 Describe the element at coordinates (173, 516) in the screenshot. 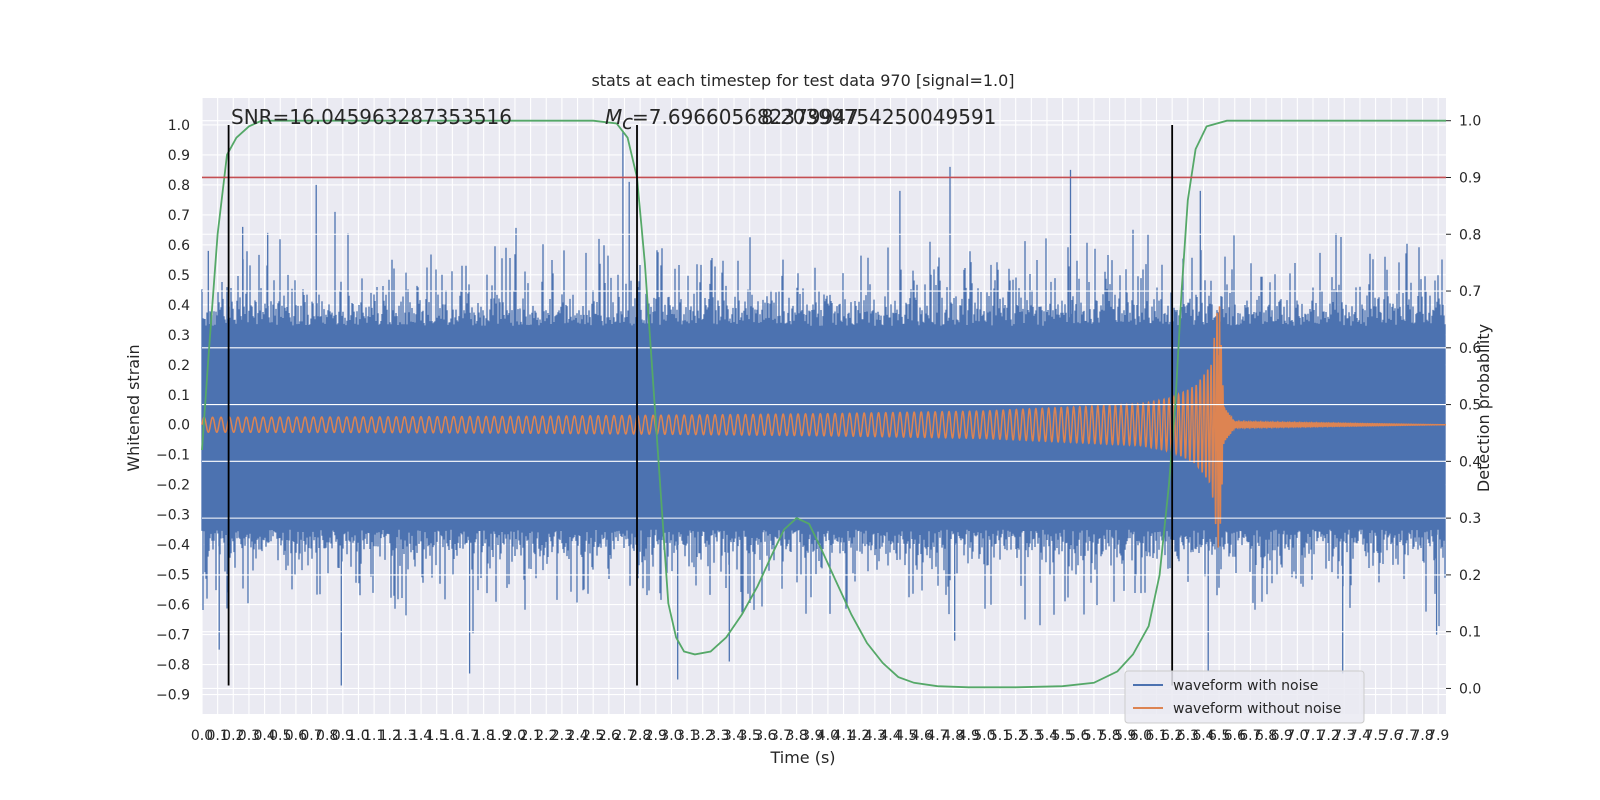

I see `y-tick-label: −0.3` at that location.